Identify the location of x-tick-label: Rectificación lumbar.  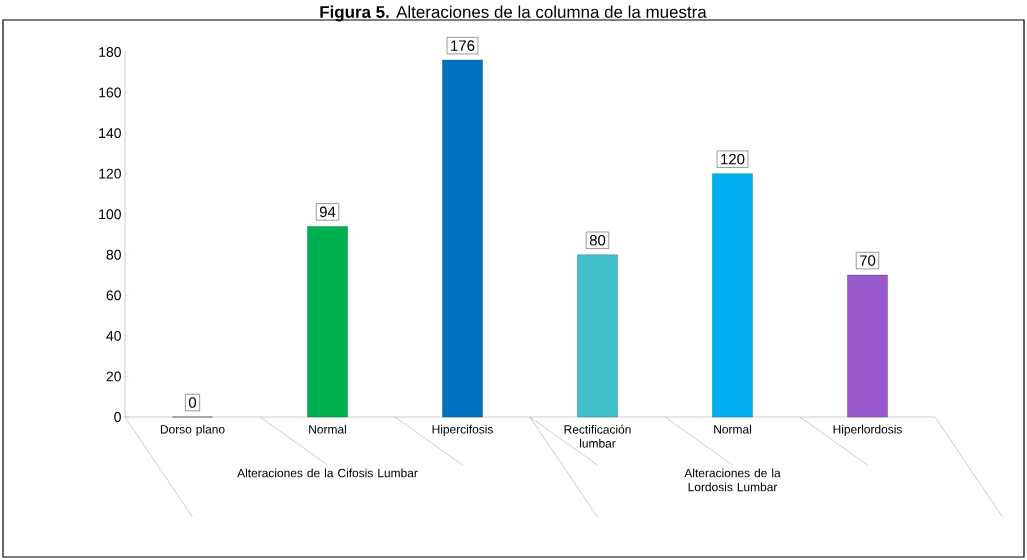
(597, 436).